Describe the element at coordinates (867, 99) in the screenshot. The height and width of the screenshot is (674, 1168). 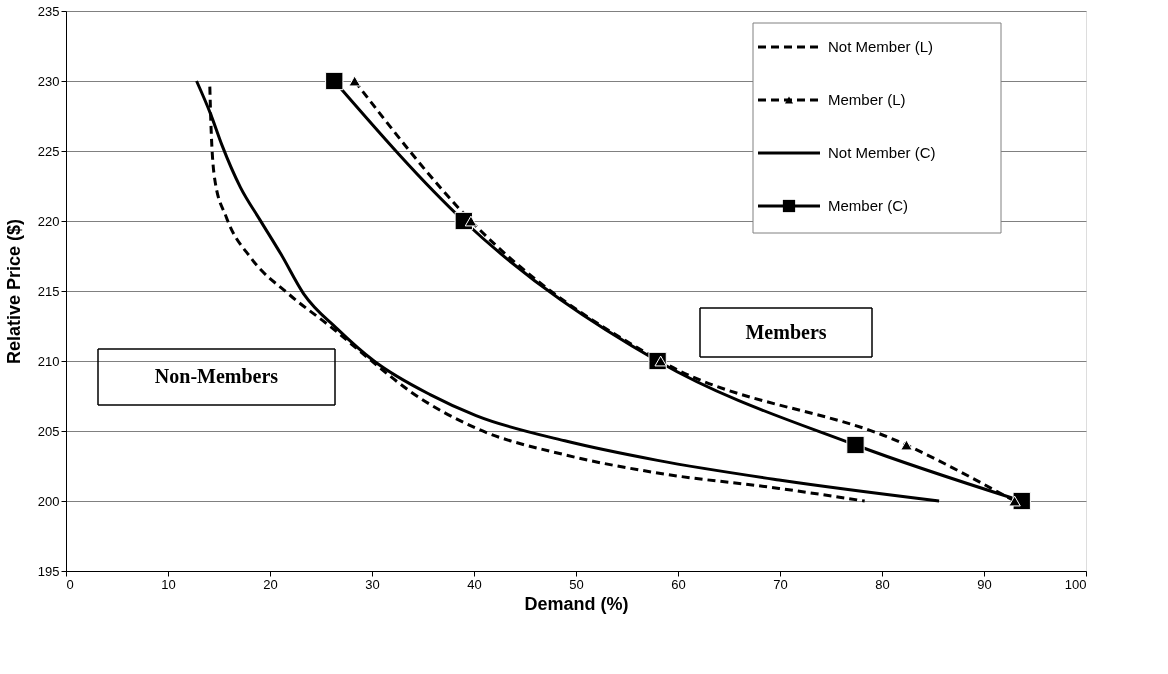
I see `legend-label: Member (L)` at that location.